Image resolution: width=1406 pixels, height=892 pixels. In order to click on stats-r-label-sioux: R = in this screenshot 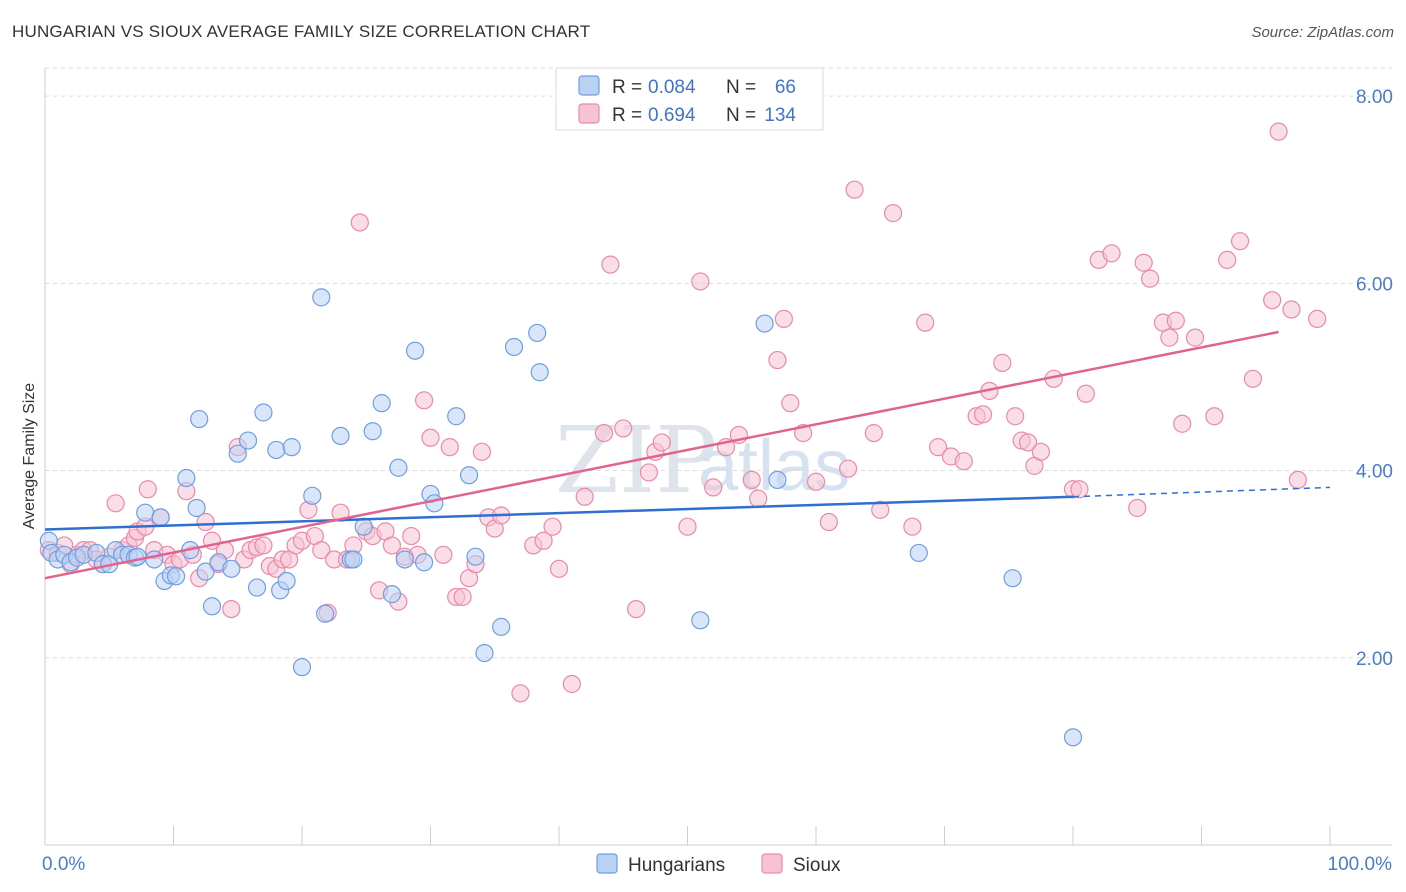, I will do `click(627, 115)`.